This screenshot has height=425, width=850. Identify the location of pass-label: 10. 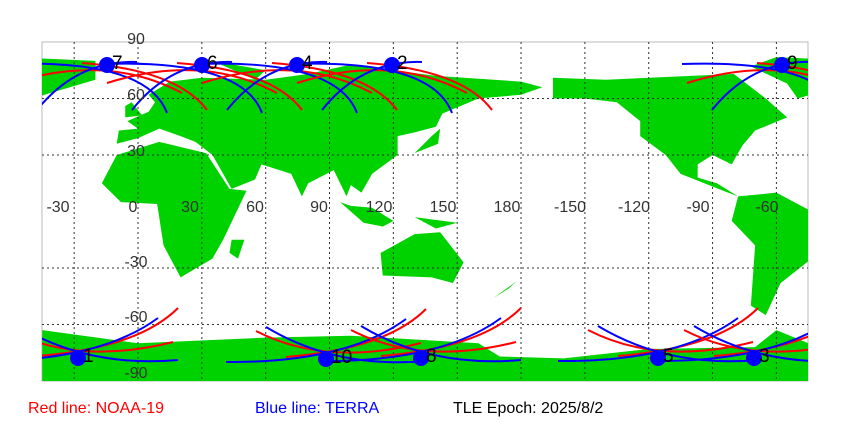
(341, 357).